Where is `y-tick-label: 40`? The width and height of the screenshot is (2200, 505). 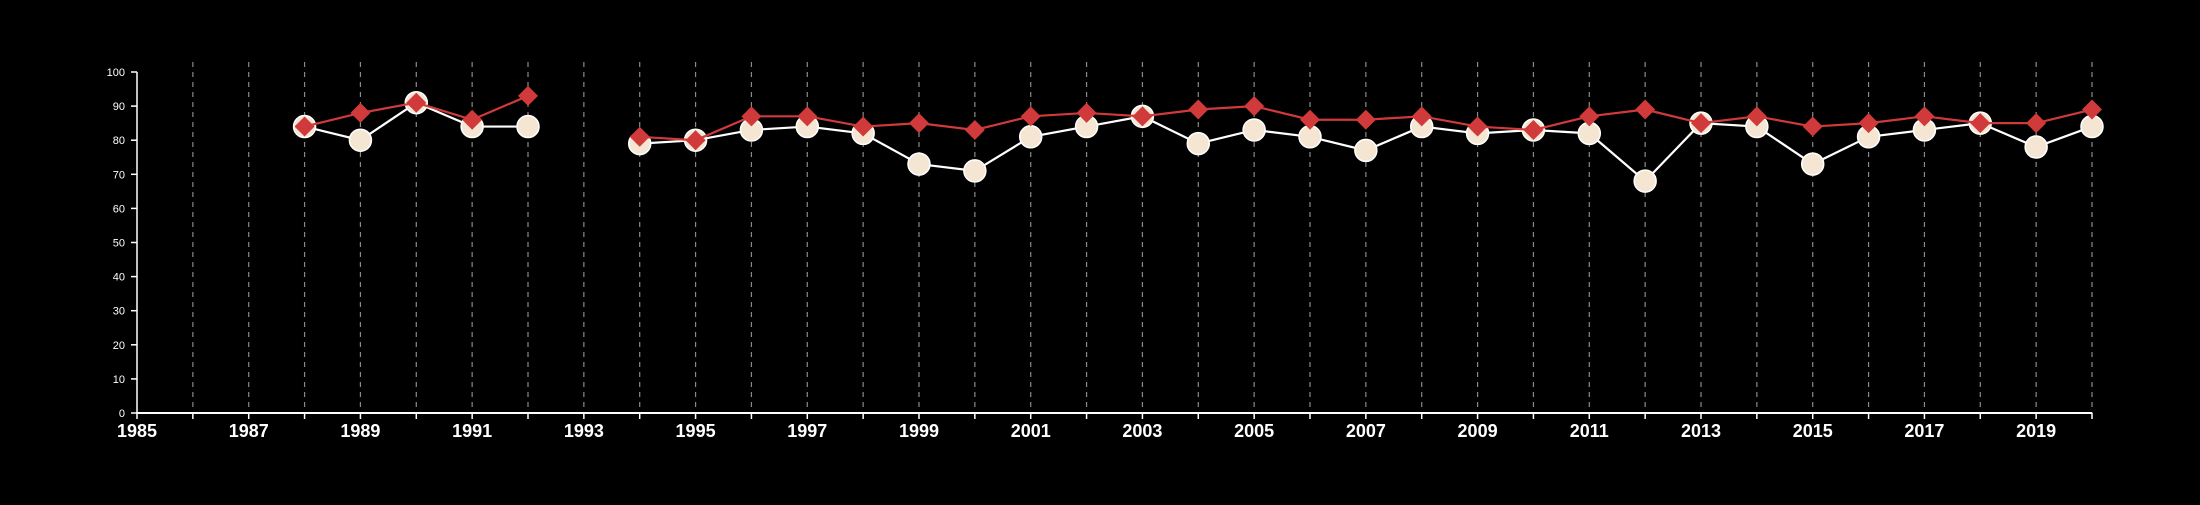 y-tick-label: 40 is located at coordinates (119, 278).